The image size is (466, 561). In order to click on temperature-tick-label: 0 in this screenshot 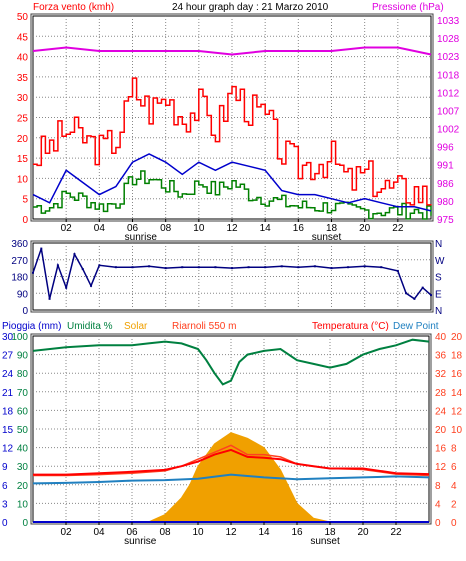, I will do `click(438, 523)`.